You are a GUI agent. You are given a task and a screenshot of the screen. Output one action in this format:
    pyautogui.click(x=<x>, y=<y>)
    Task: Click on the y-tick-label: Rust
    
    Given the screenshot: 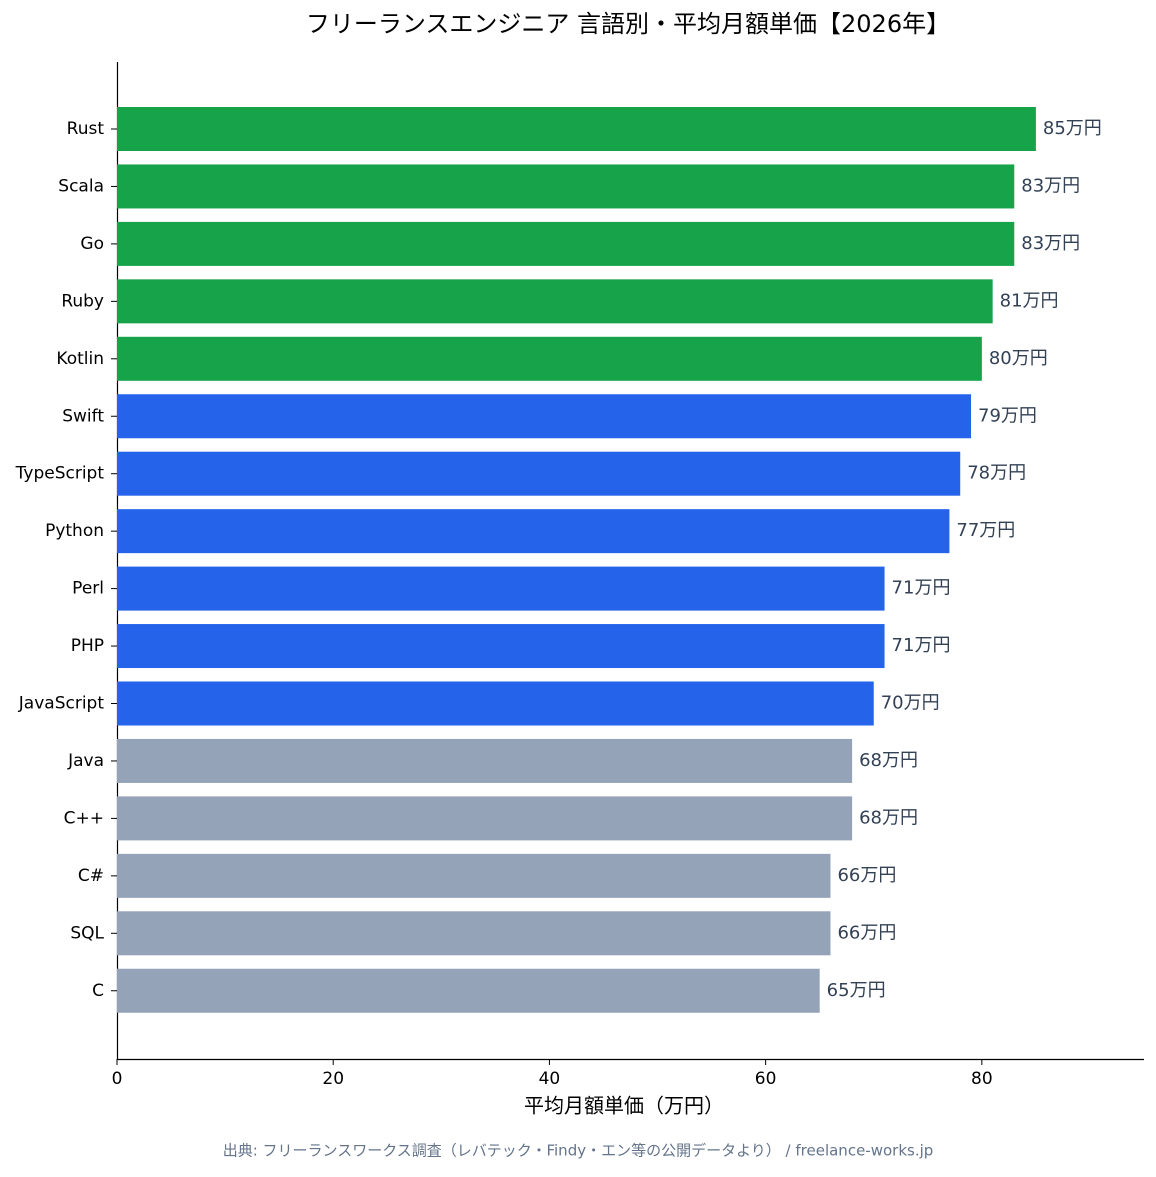 What is the action you would take?
    pyautogui.click(x=86, y=129)
    